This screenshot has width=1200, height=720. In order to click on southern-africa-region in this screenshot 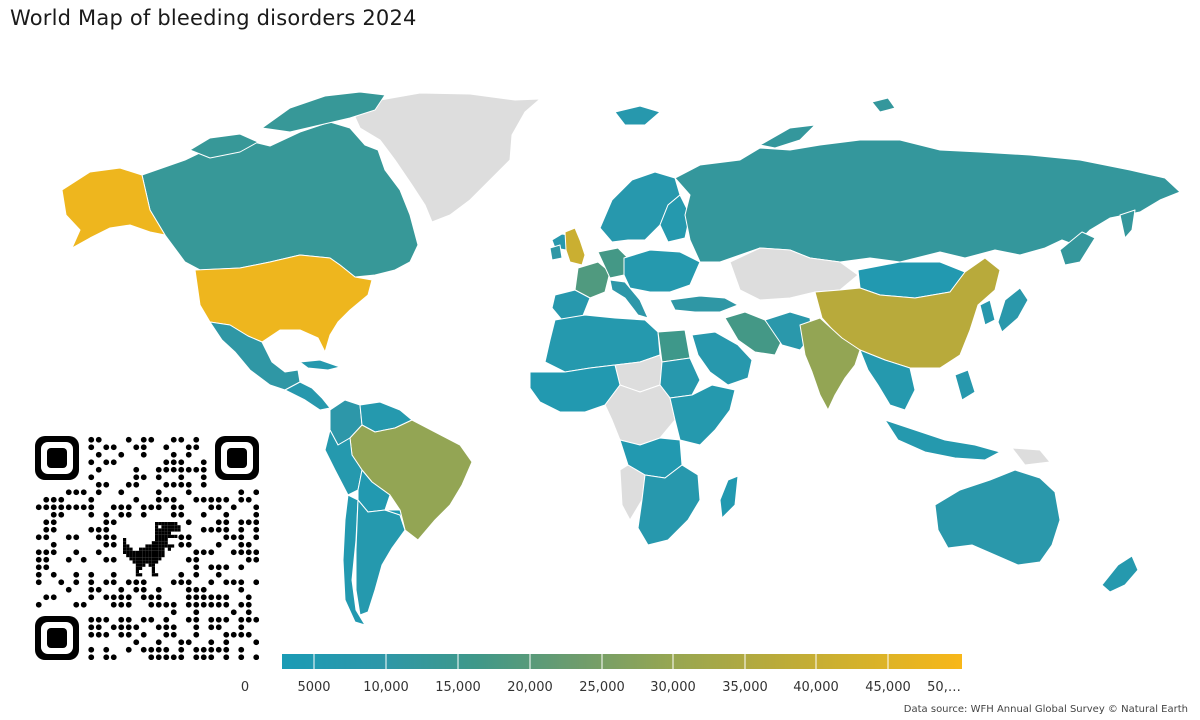, I will do `click(669, 505)`.